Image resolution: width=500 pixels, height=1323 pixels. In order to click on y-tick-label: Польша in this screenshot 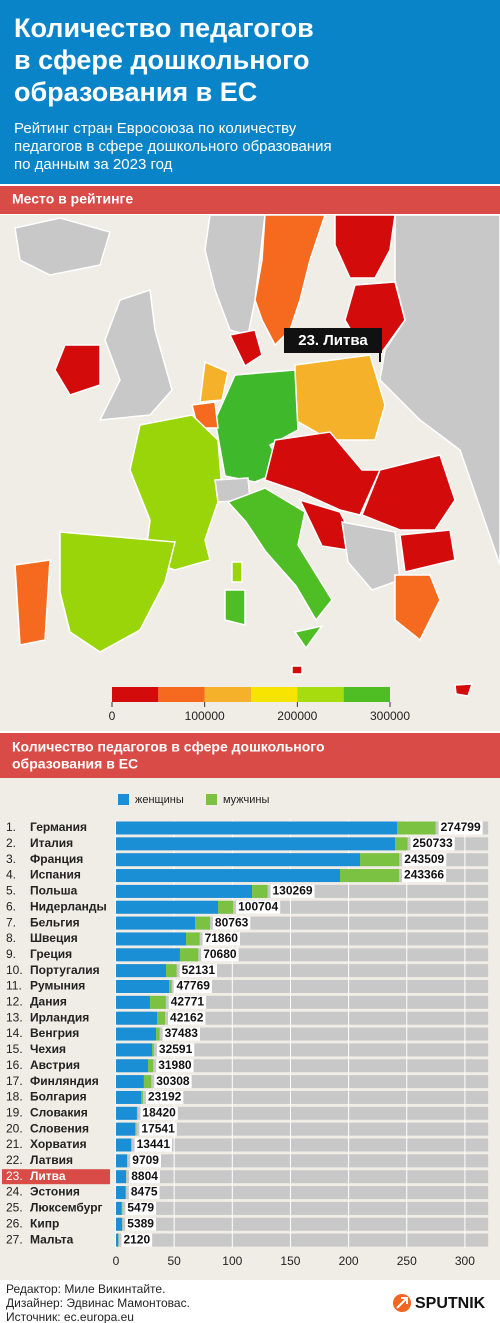, I will do `click(54, 891)`.